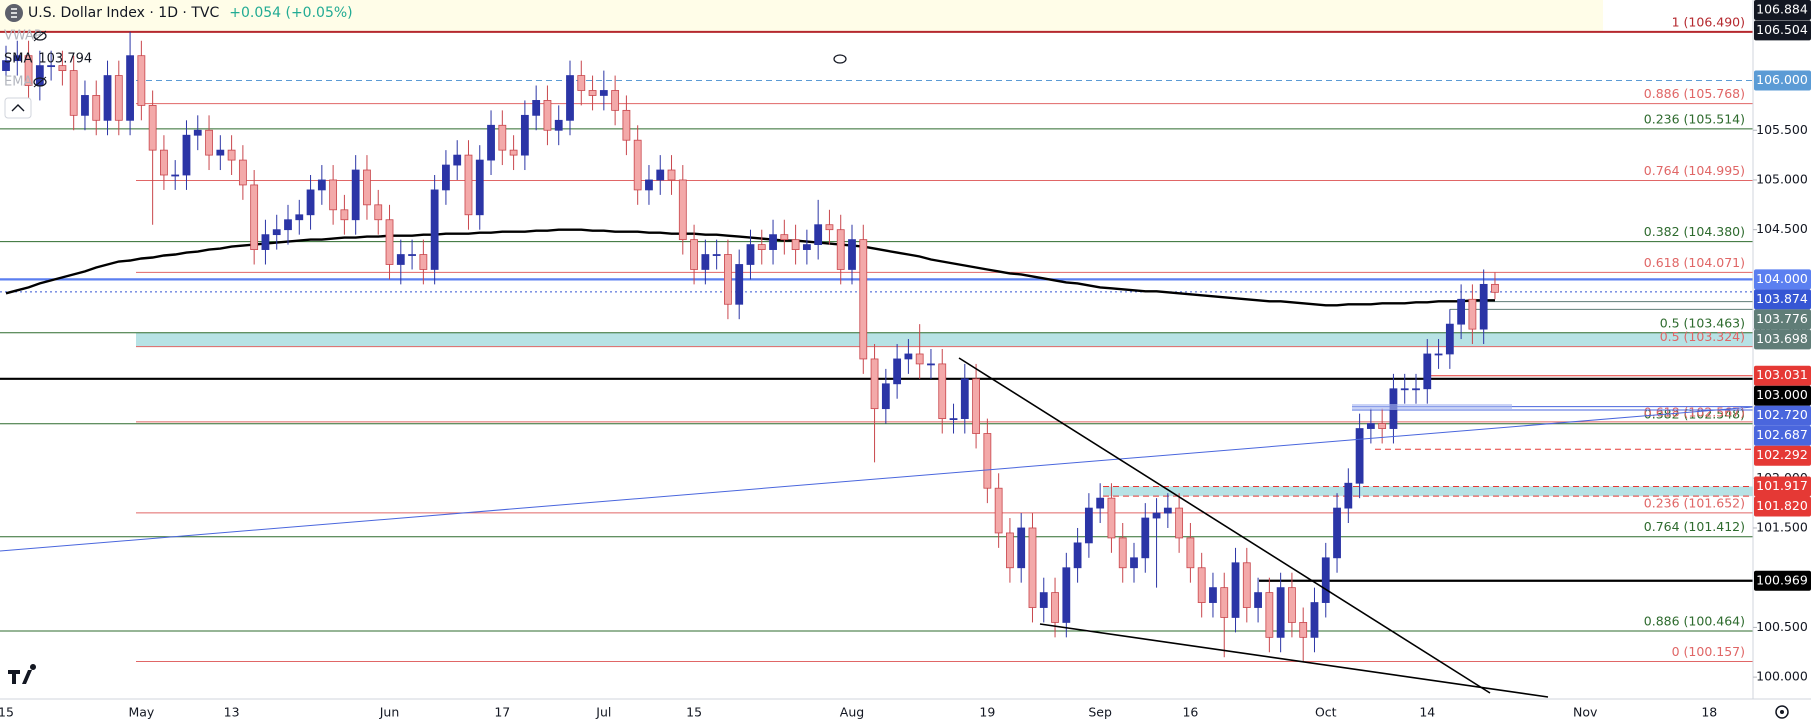  What do you see at coordinates (22, 673) in the screenshot?
I see `tradingview-logo` at bounding box center [22, 673].